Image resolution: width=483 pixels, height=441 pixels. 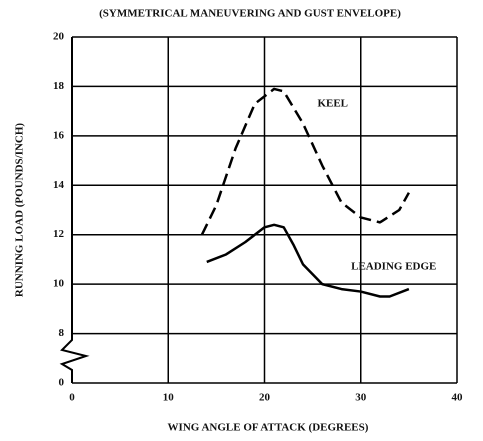 What do you see at coordinates (59, 185) in the screenshot?
I see `y-tick-label: 14` at bounding box center [59, 185].